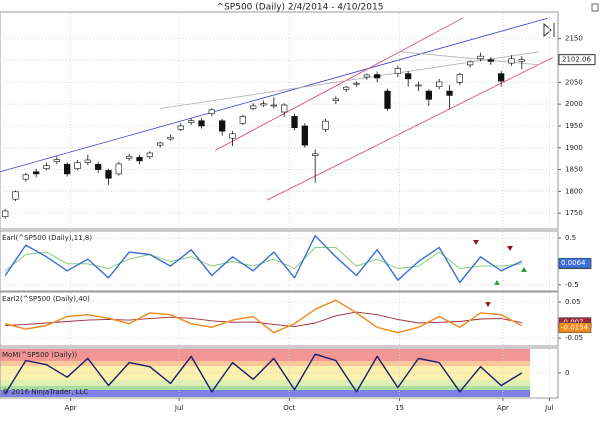  What do you see at coordinates (399, 408) in the screenshot?
I see `x-tick-label: 15` at bounding box center [399, 408].